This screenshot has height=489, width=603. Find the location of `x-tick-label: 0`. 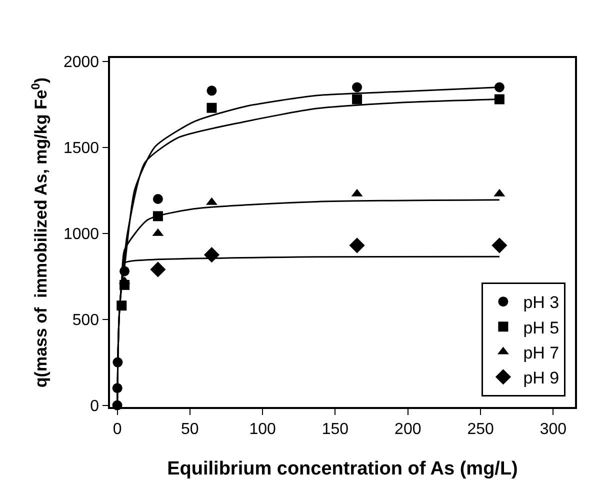

x-tick-label: 0 is located at coordinates (117, 429).